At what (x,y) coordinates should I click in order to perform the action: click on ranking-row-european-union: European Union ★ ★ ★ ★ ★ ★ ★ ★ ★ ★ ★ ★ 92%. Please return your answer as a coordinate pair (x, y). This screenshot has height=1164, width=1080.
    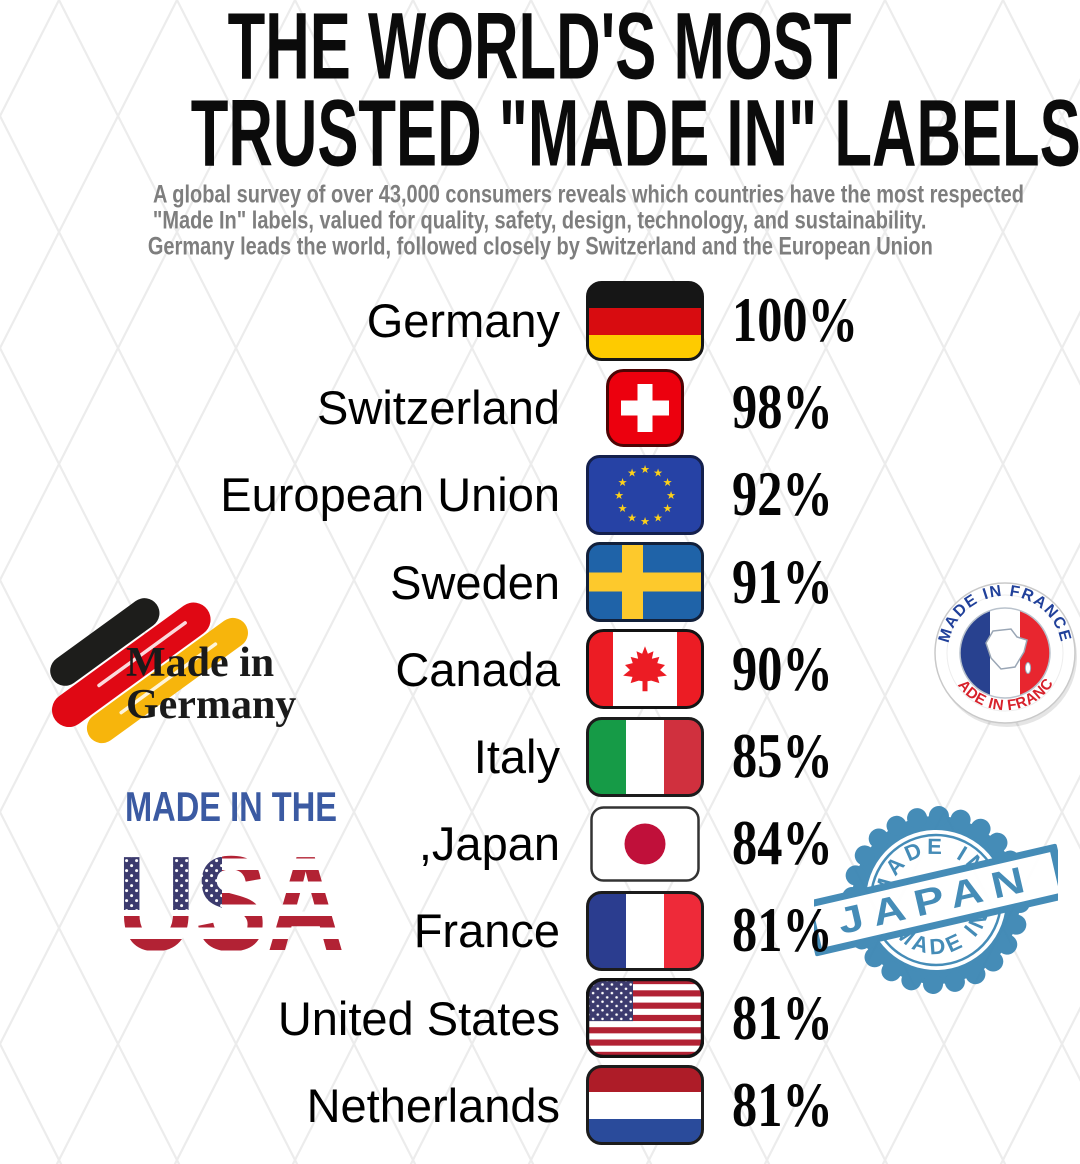
    Looking at the image, I should click on (540, 494).